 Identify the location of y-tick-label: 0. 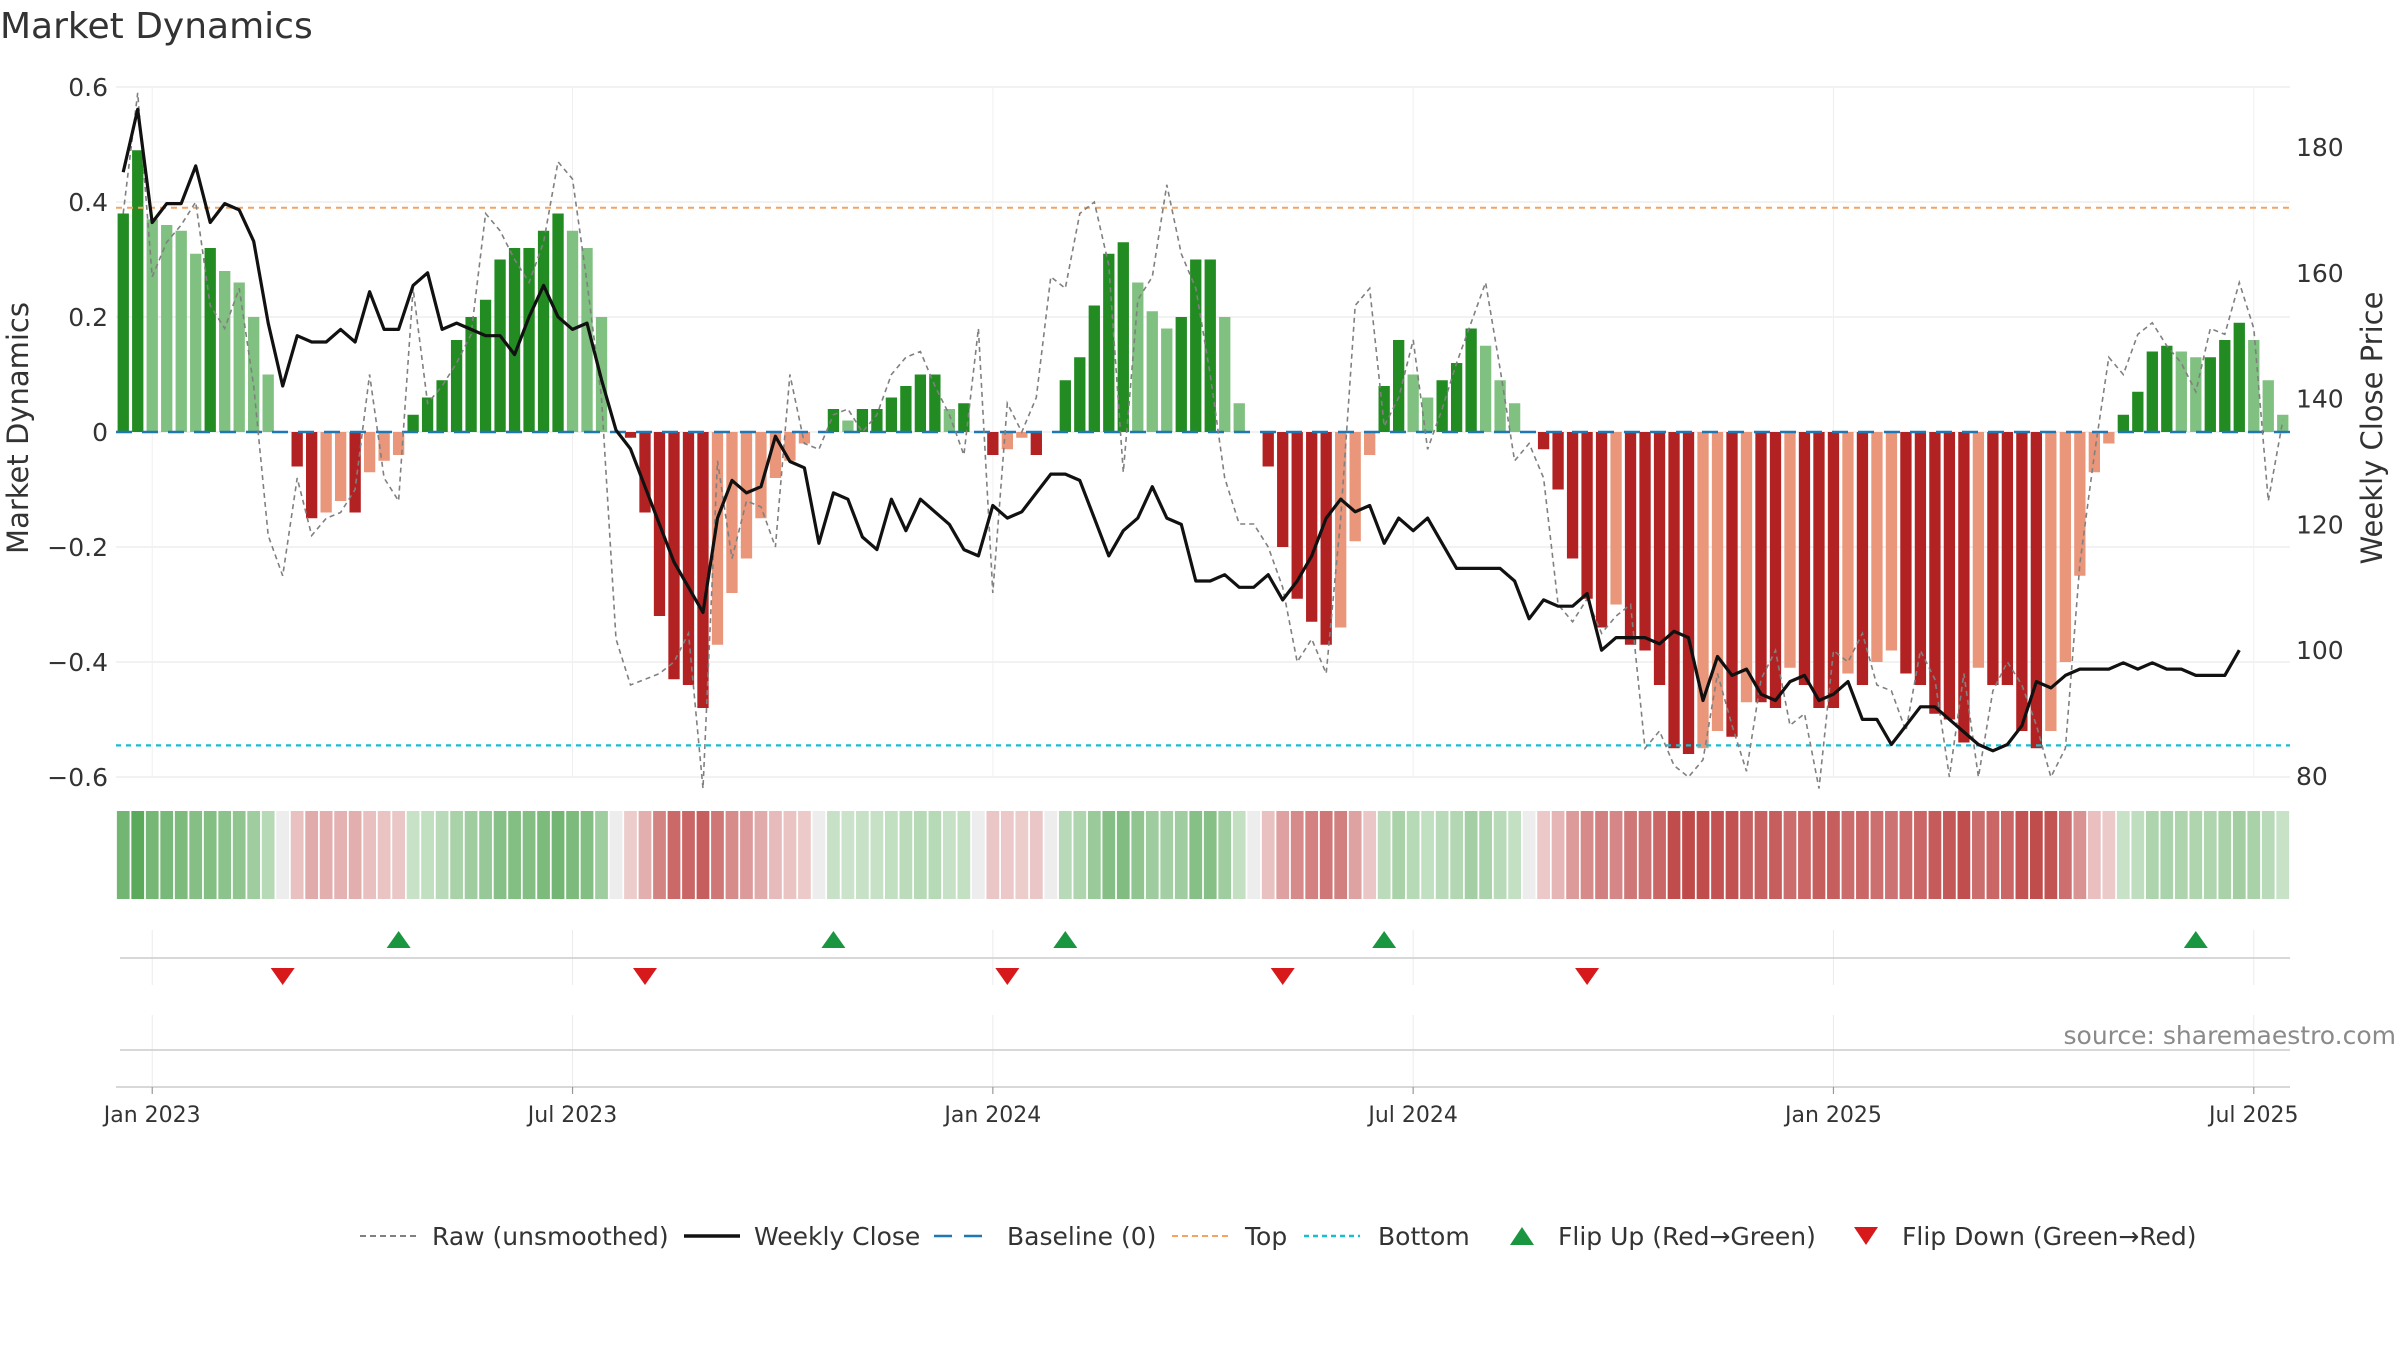
(100, 432).